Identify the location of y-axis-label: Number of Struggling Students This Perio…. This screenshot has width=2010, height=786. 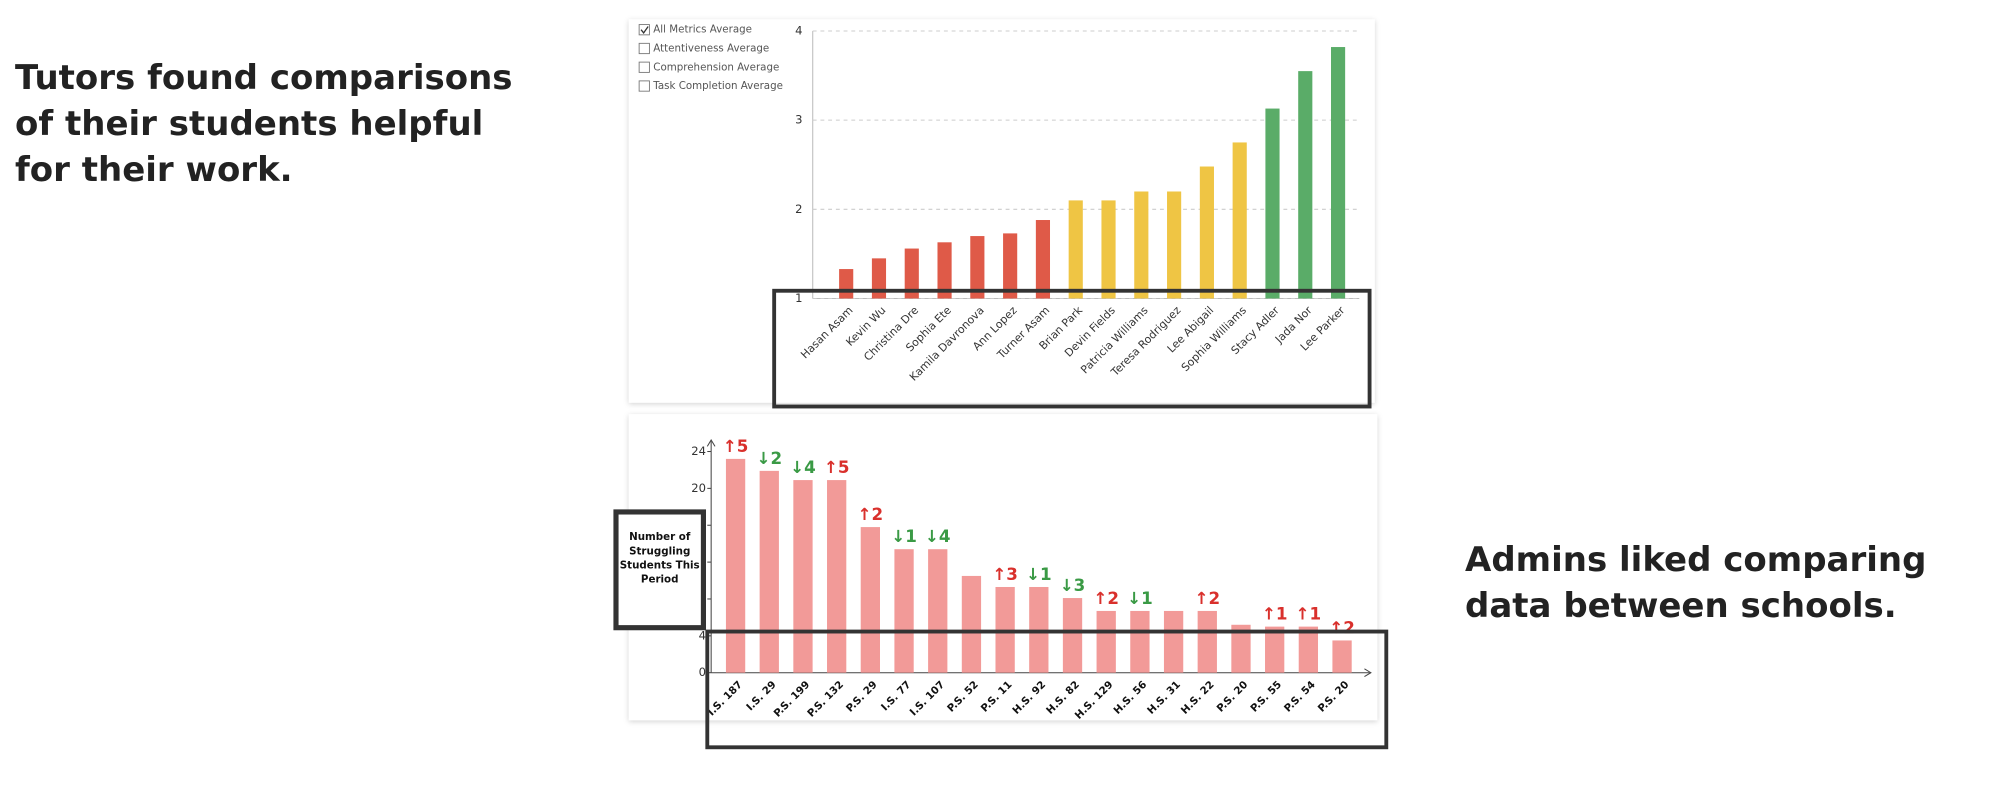
(659, 558).